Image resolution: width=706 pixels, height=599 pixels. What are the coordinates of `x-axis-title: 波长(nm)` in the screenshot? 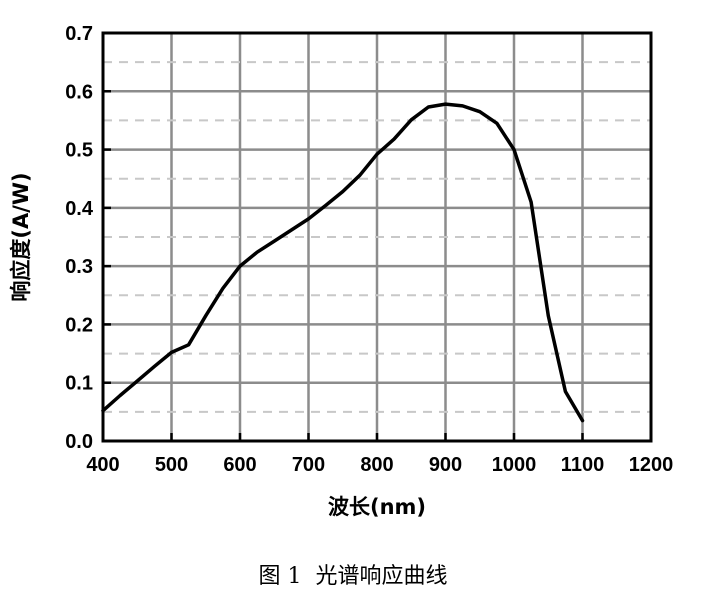 It's located at (377, 507).